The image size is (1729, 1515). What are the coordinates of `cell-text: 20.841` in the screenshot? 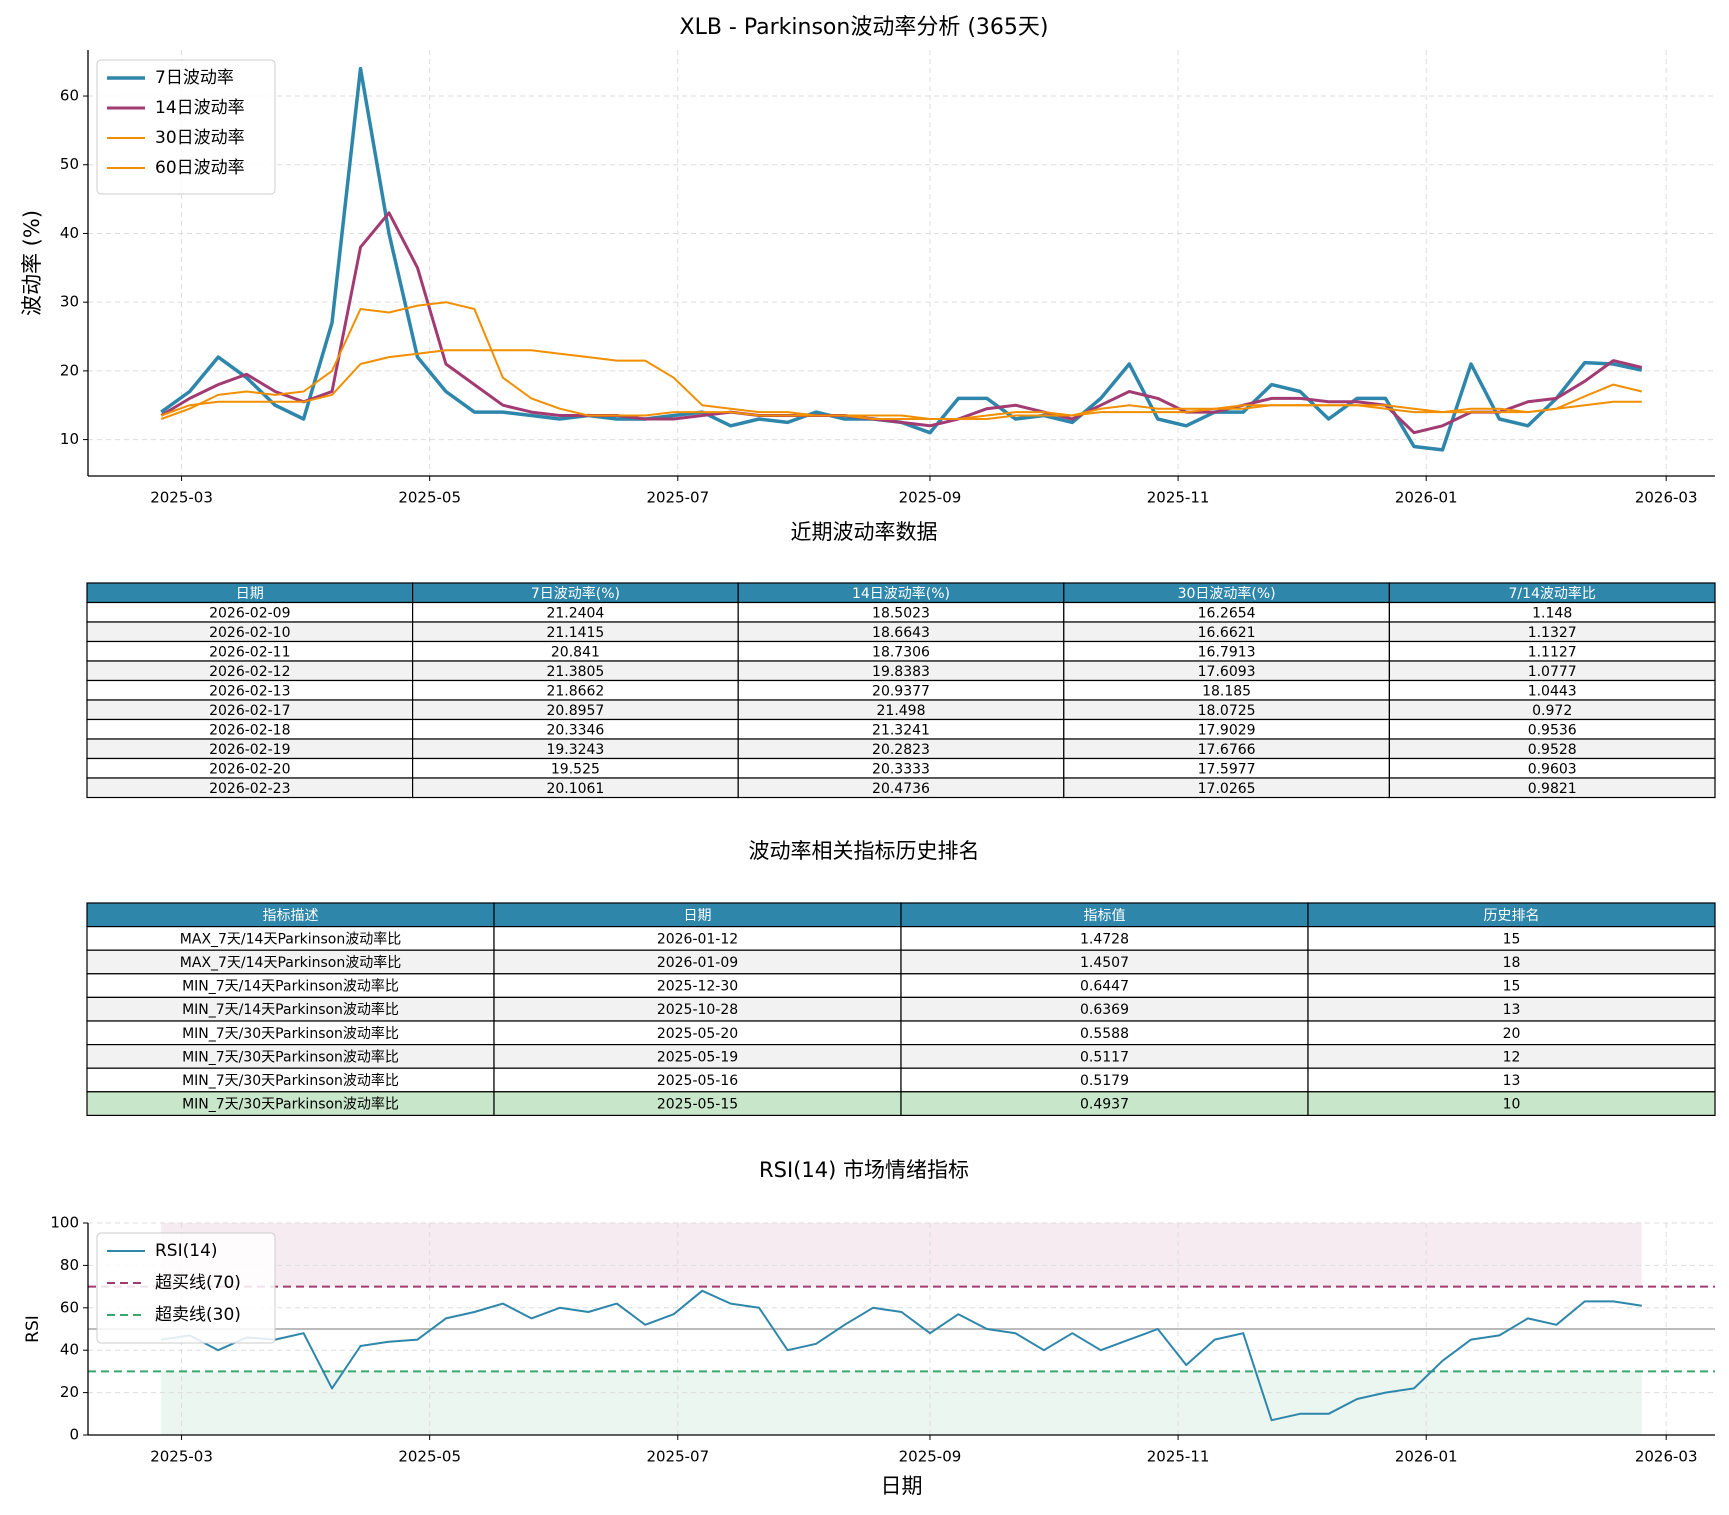 It's located at (575, 652).